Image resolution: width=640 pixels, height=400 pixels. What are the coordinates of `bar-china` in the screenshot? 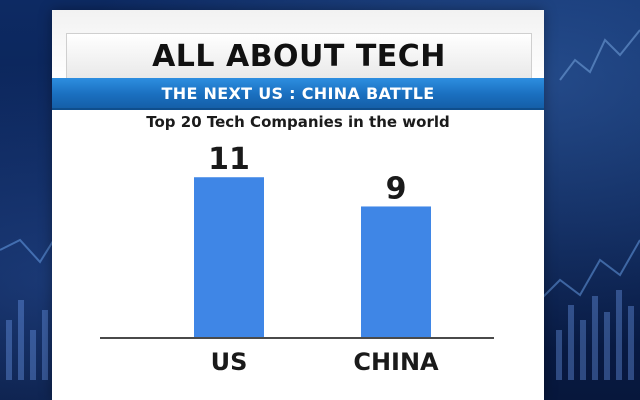 It's located at (396, 272).